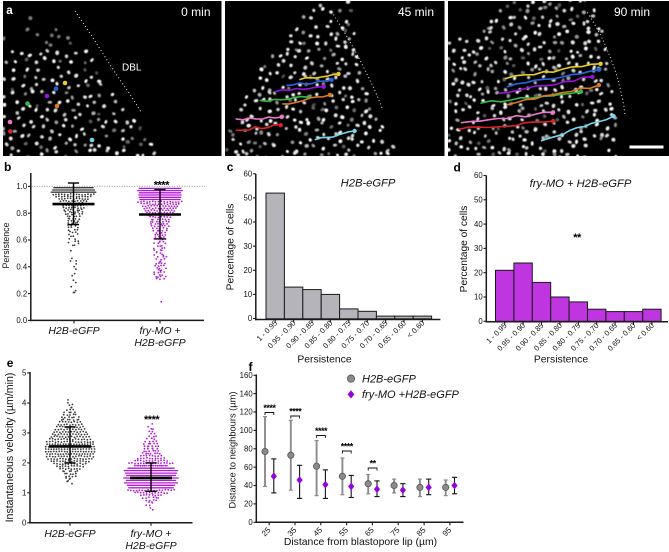 The width and height of the screenshot is (669, 552). Describe the element at coordinates (24, 373) in the screenshot. I see `svg-text: 5` at that location.